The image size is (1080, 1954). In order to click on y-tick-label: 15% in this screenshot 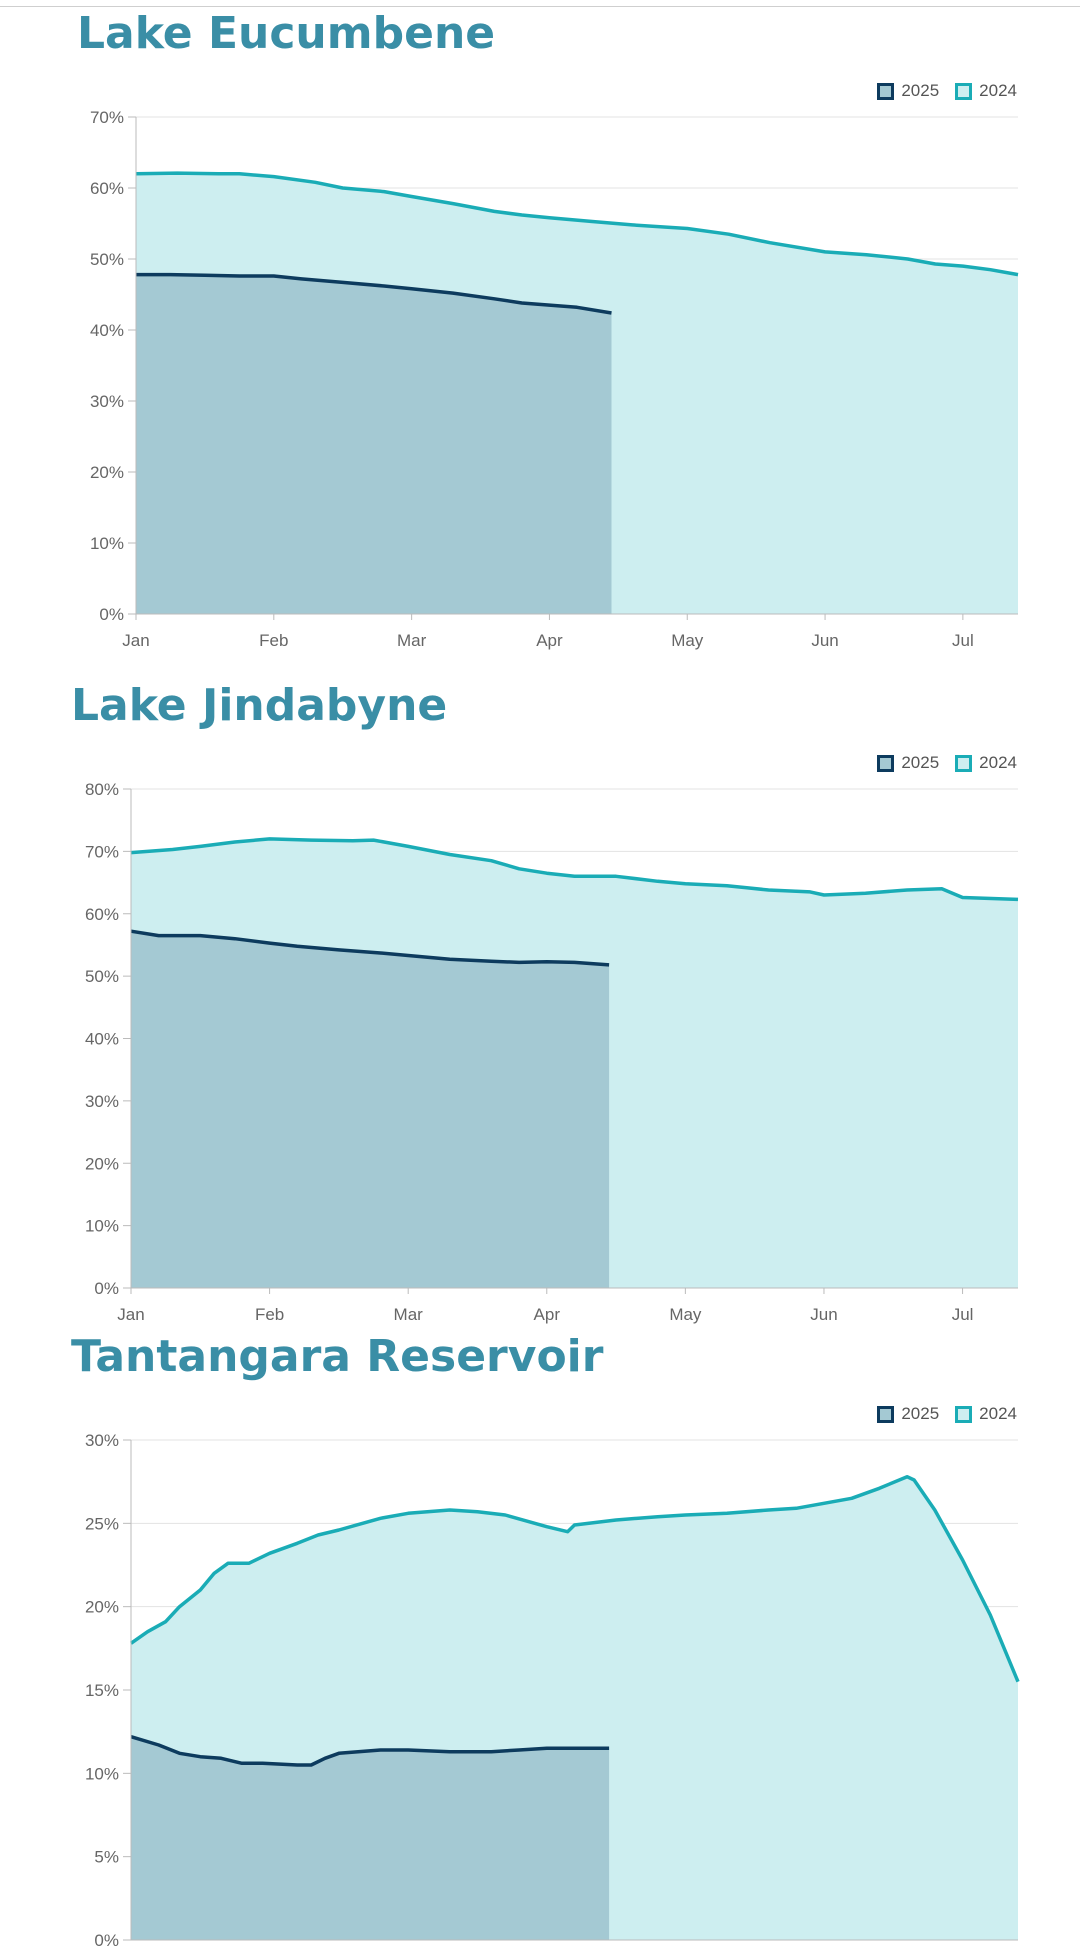, I will do `click(102, 1690)`.